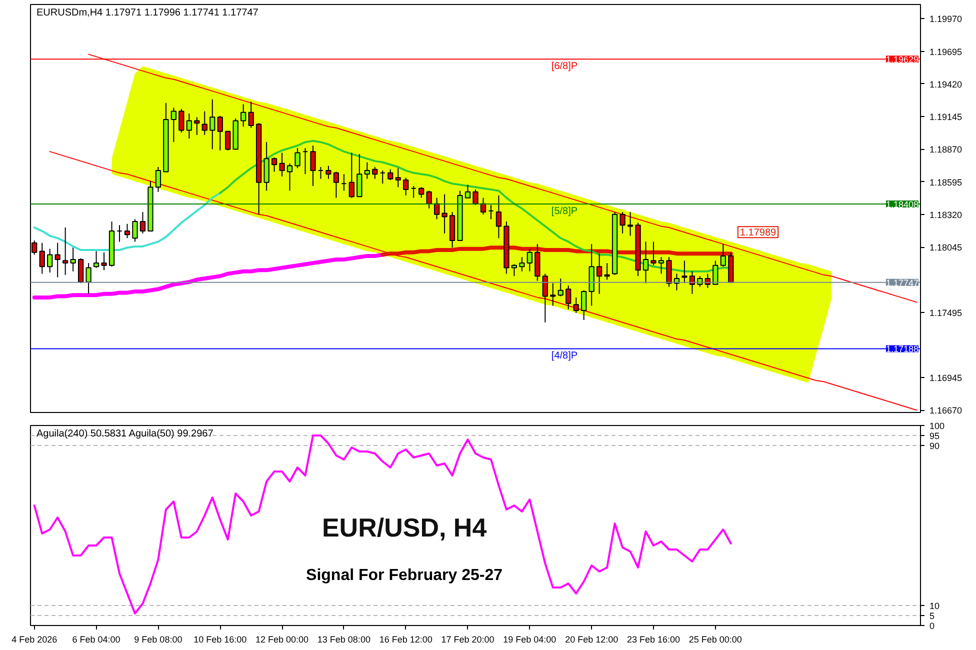  Describe the element at coordinates (946, 411) in the screenshot. I see `y-tick-label: 1.16670` at that location.